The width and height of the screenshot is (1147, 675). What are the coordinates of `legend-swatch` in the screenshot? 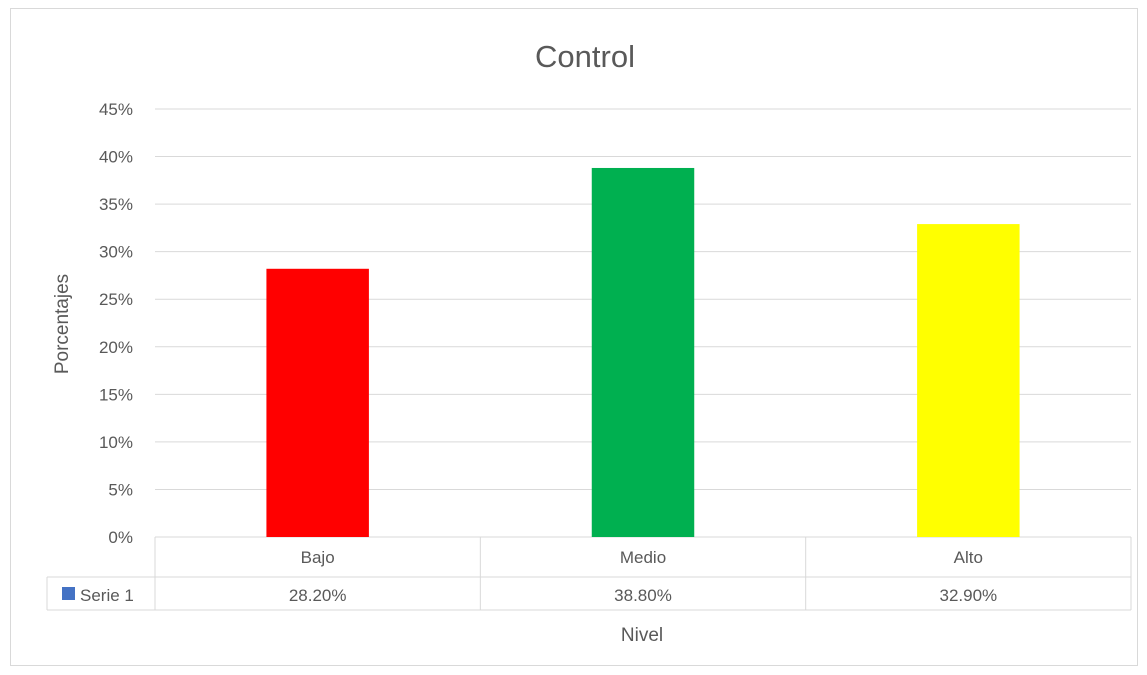 It's located at (68, 593).